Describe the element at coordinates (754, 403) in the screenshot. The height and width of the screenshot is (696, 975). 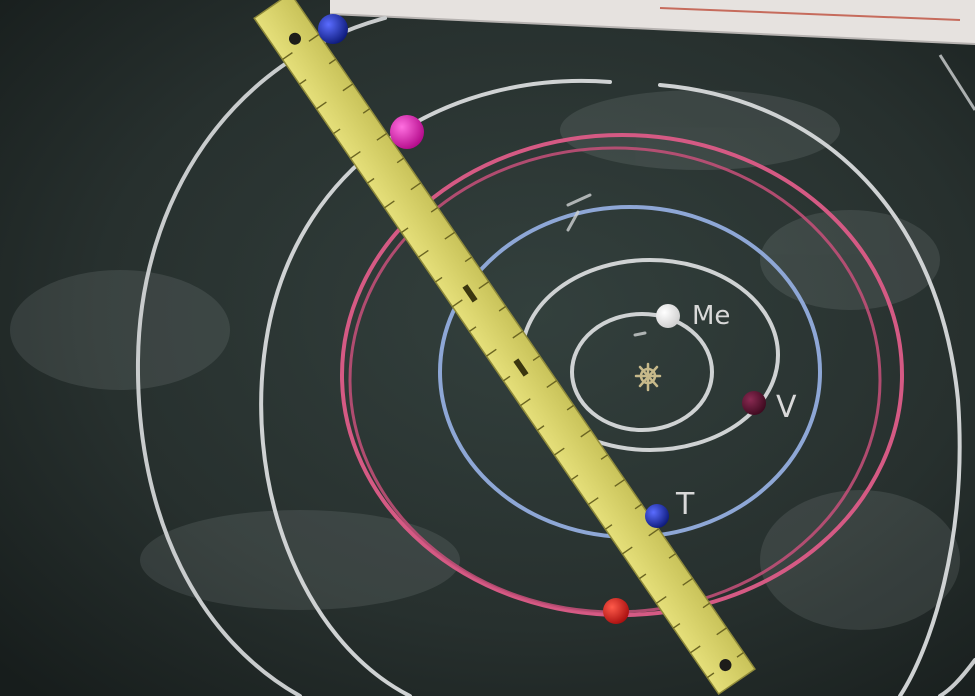
I see `magnet-venus-maroon` at that location.